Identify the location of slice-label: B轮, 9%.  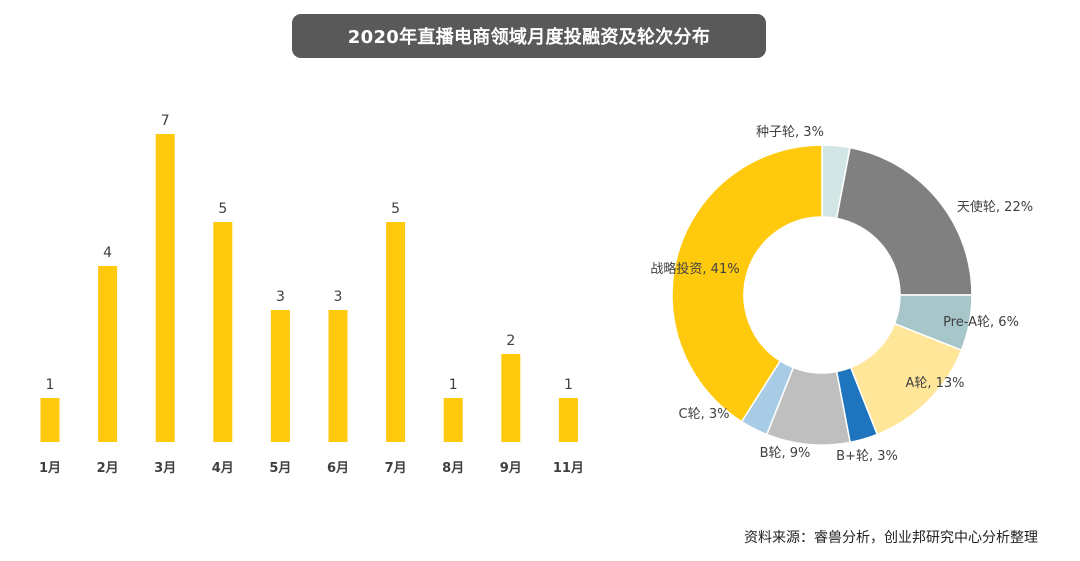
(785, 453).